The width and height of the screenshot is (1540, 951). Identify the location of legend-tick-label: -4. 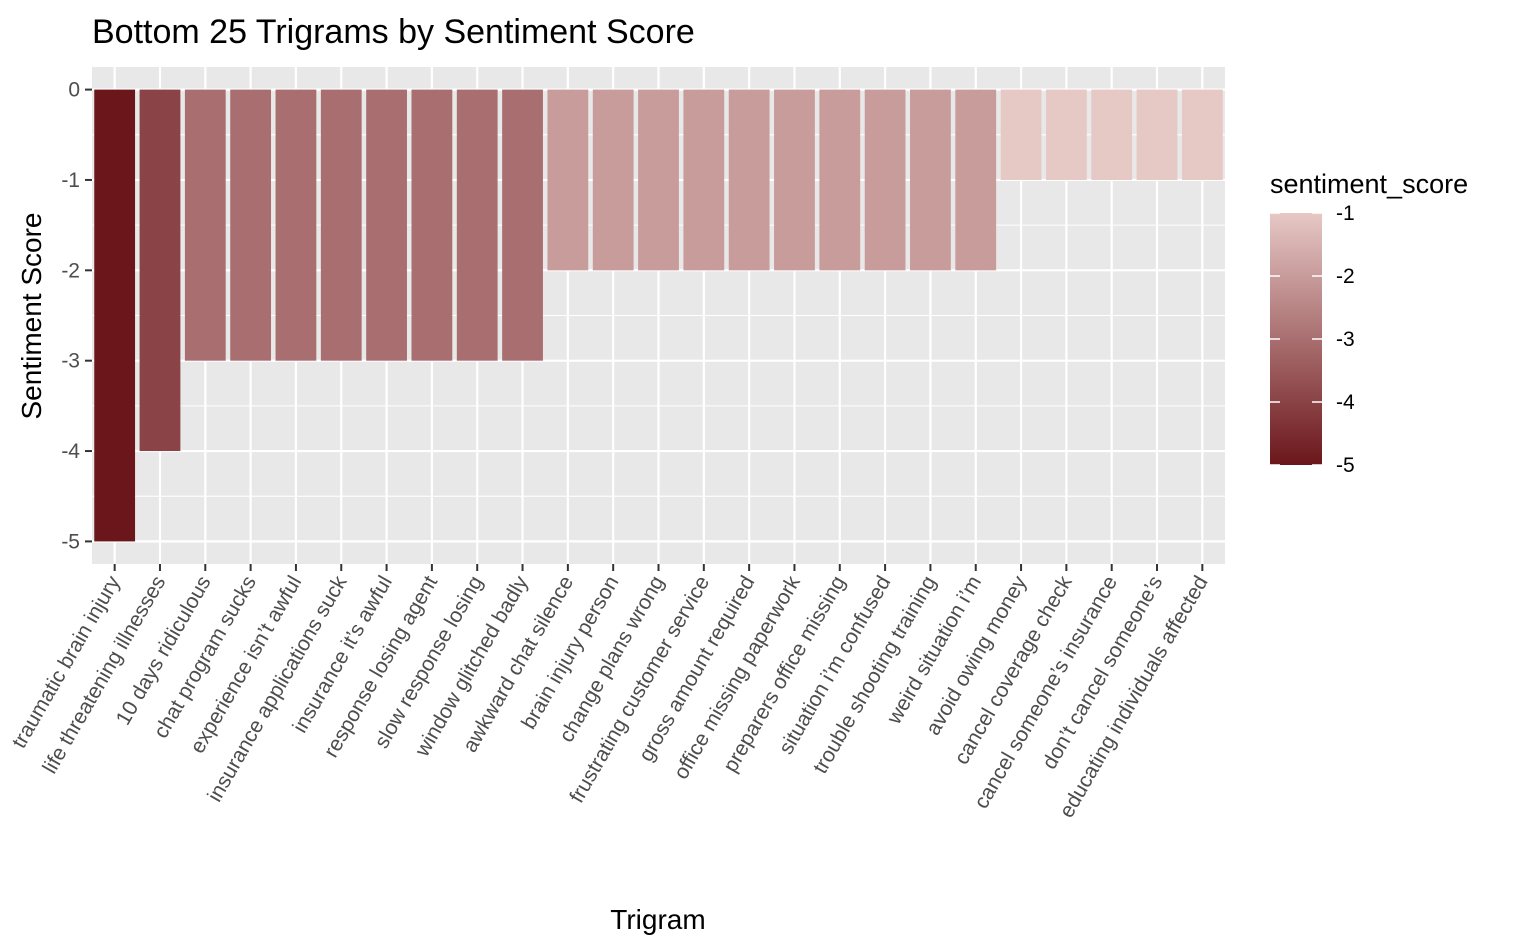
(1345, 402).